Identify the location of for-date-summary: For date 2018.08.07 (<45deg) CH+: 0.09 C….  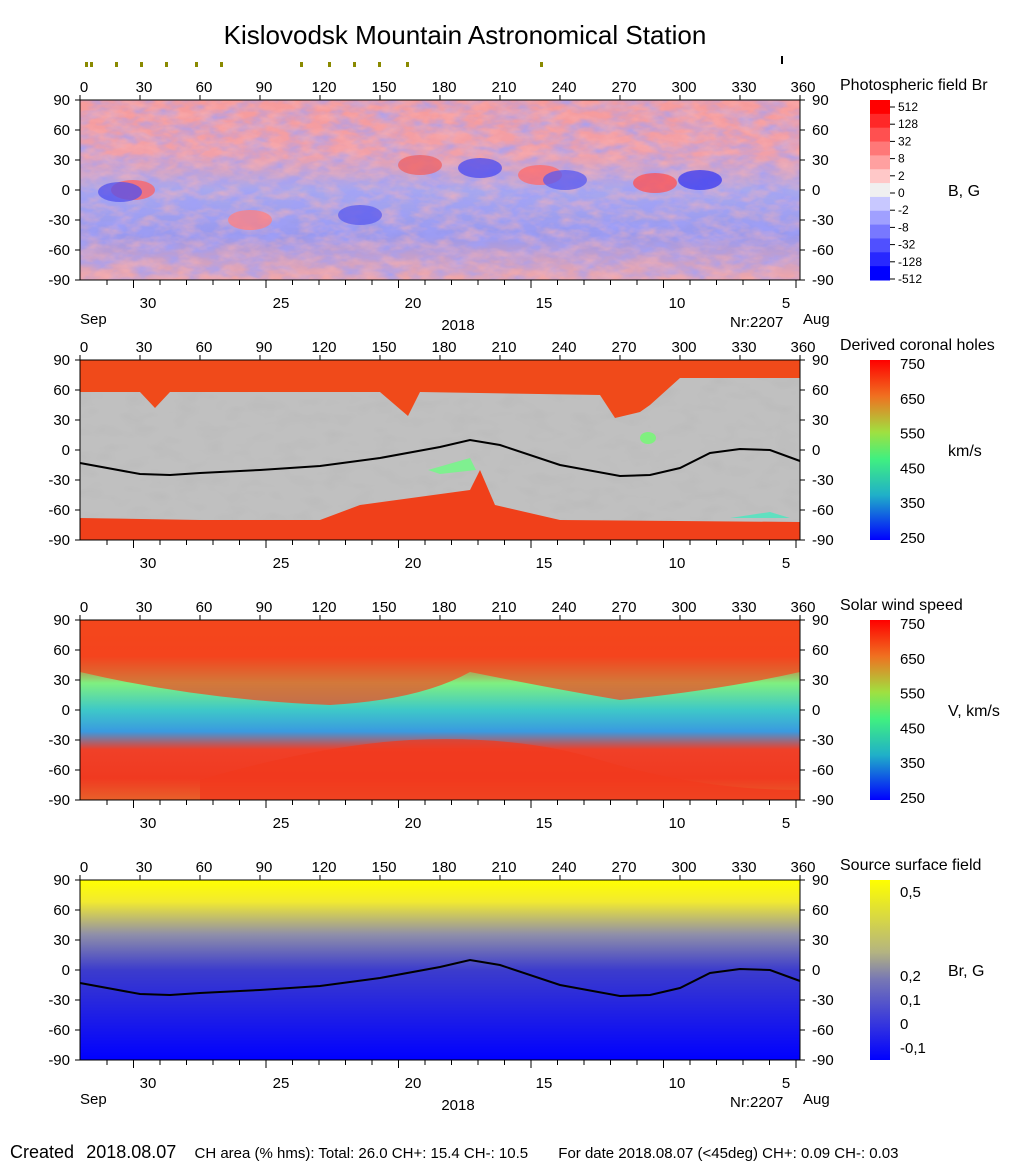
(728, 1153).